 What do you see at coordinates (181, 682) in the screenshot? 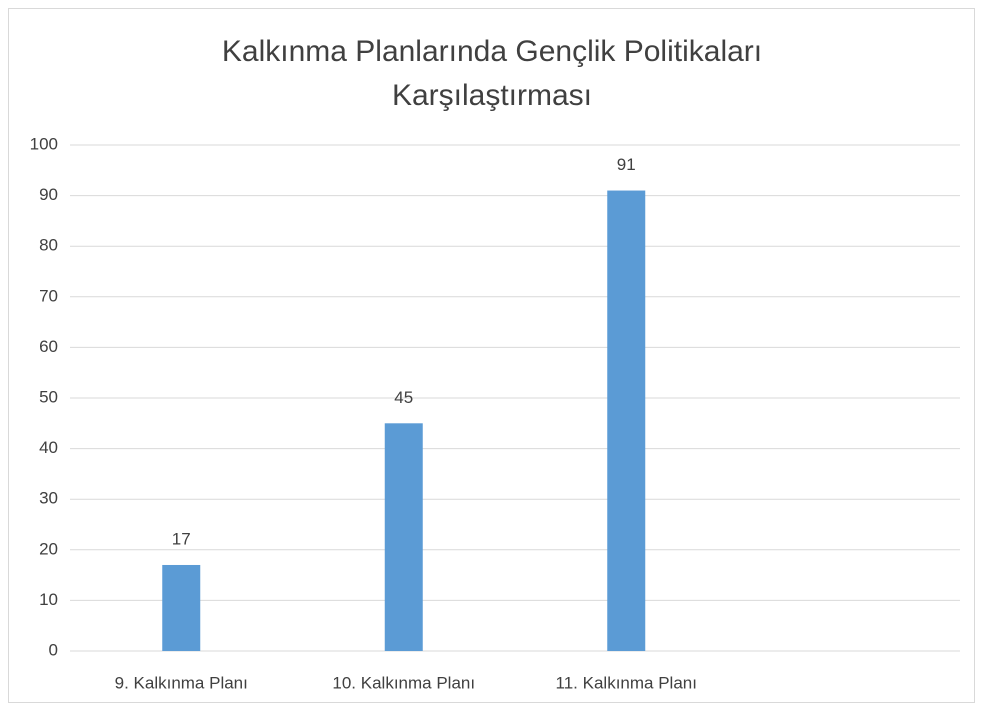
I see `x-tick-label: 9. Kalkınma Planı` at bounding box center [181, 682].